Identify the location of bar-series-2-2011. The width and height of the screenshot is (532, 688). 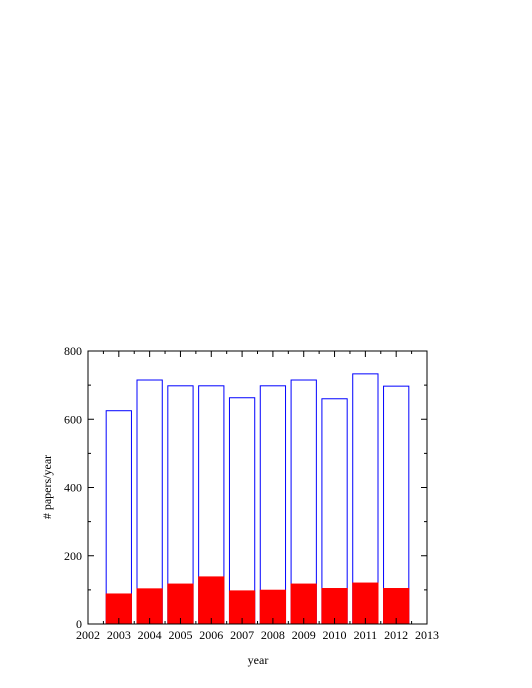
(365, 603).